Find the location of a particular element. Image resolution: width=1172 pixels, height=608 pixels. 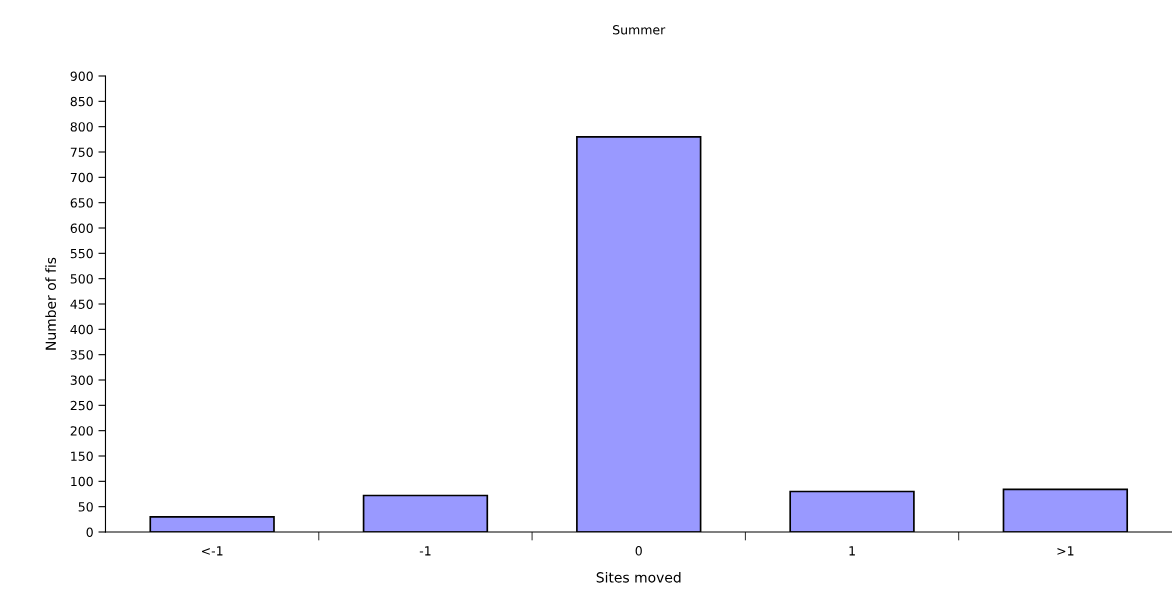

y-tick-label: 0 is located at coordinates (89, 532).